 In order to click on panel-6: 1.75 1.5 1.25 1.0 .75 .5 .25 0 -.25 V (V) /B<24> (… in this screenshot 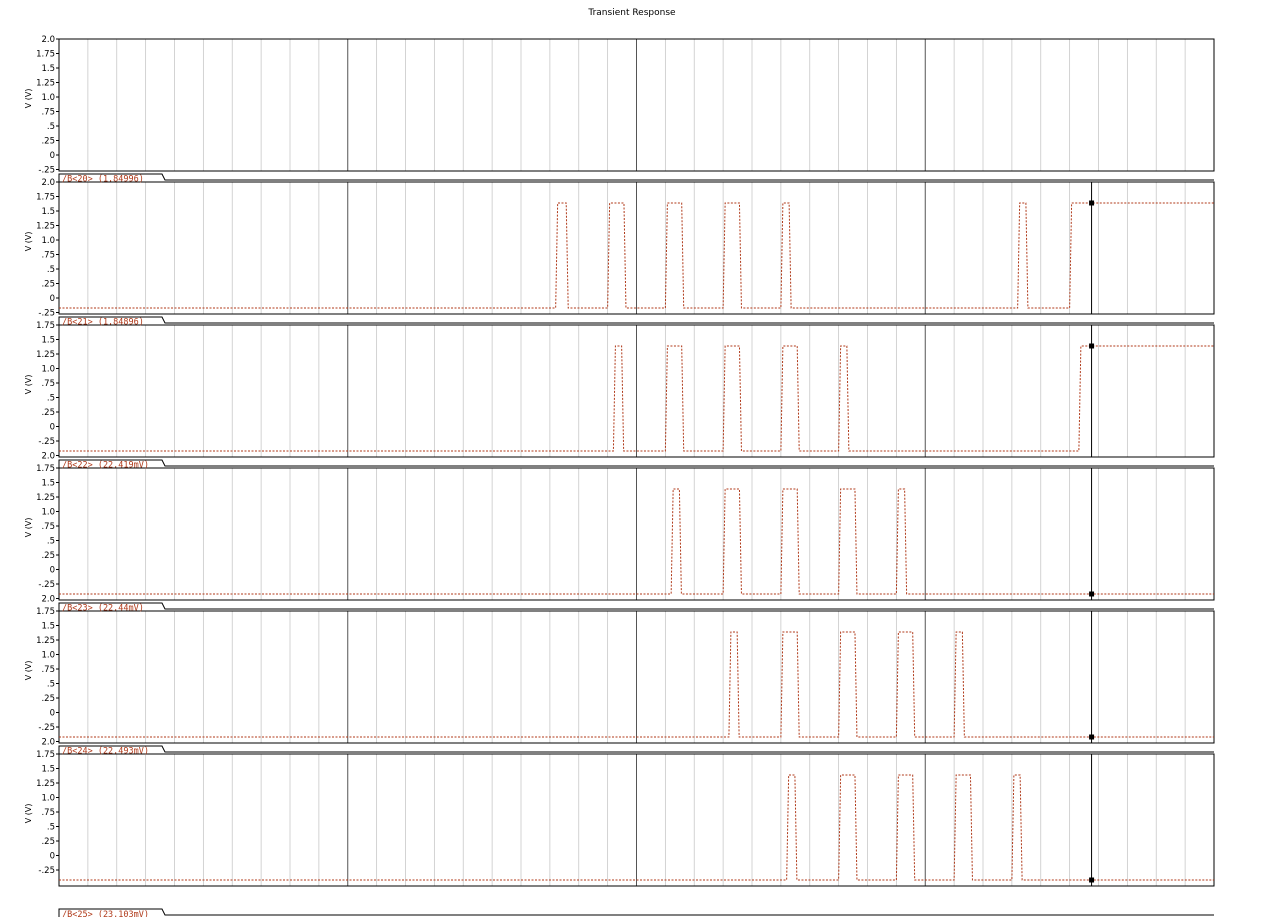, I will do `click(619, 816)`.